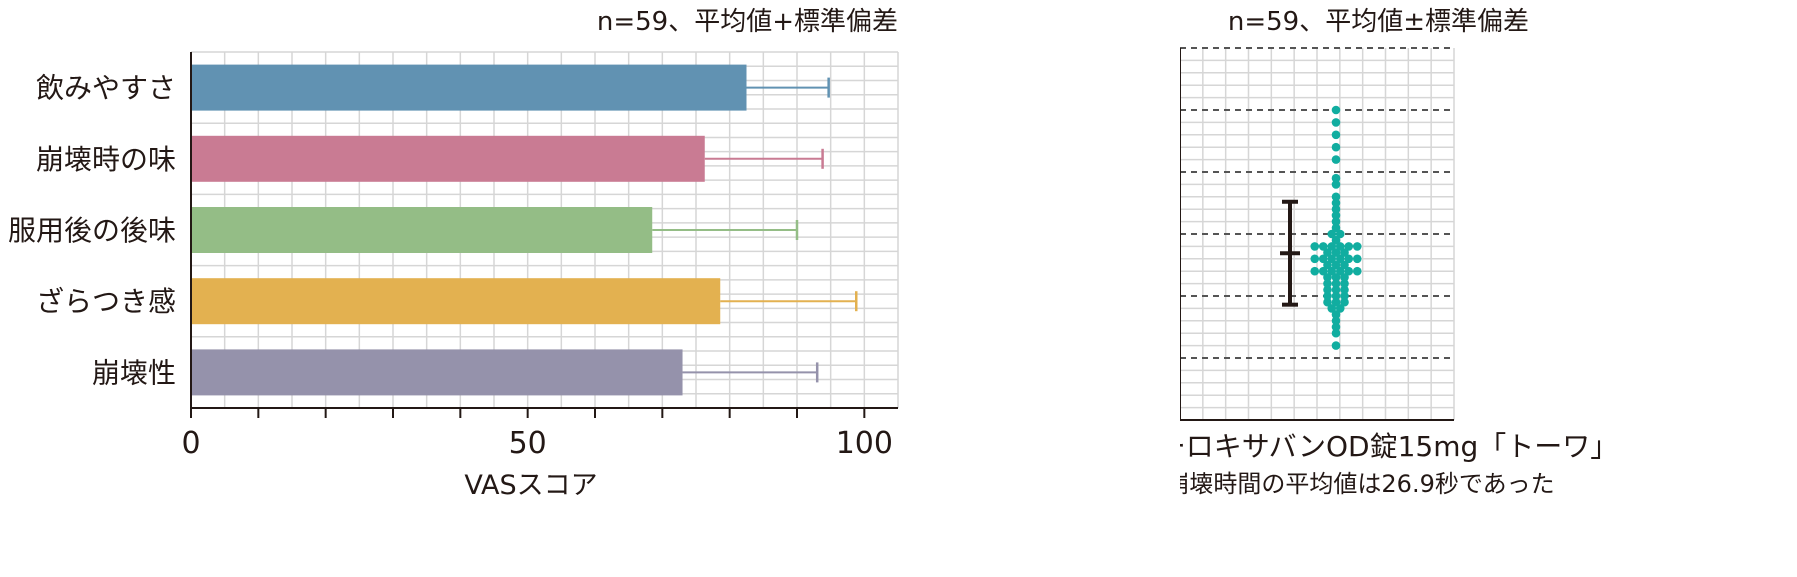 This screenshot has width=1797, height=577. I want to click on statistics-note: n=59、平均値+標準偏差, so click(747, 22).